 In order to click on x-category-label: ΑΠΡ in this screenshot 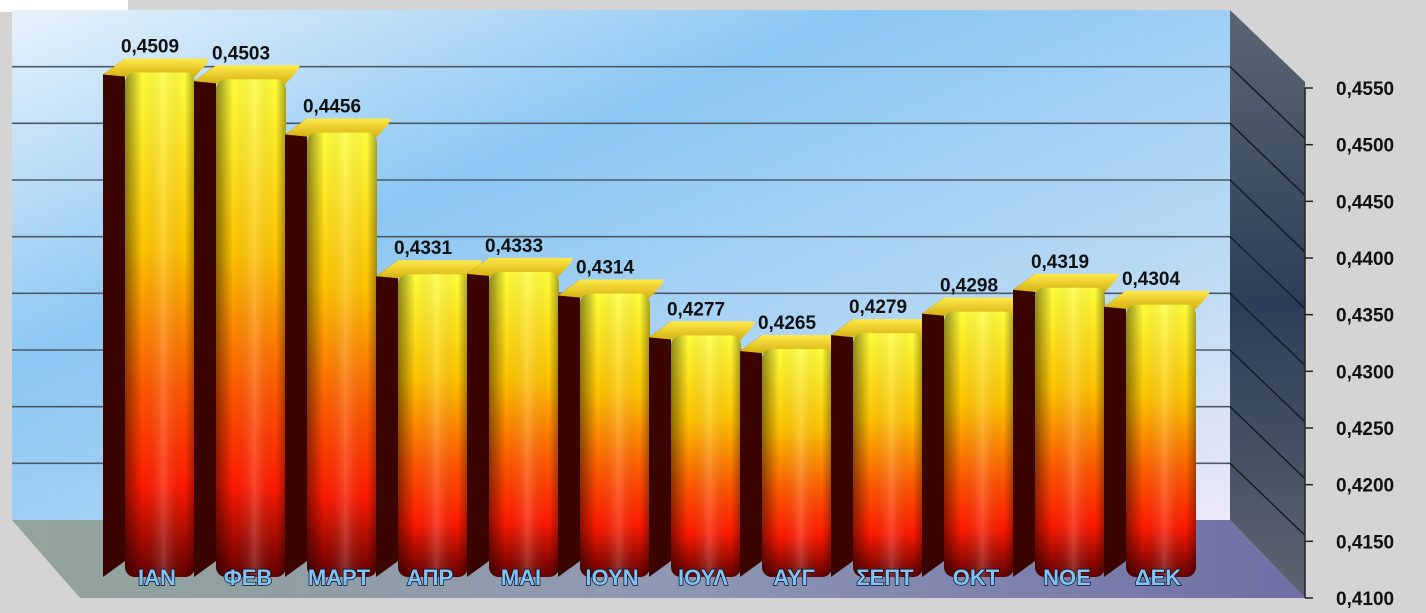, I will do `click(430, 577)`.